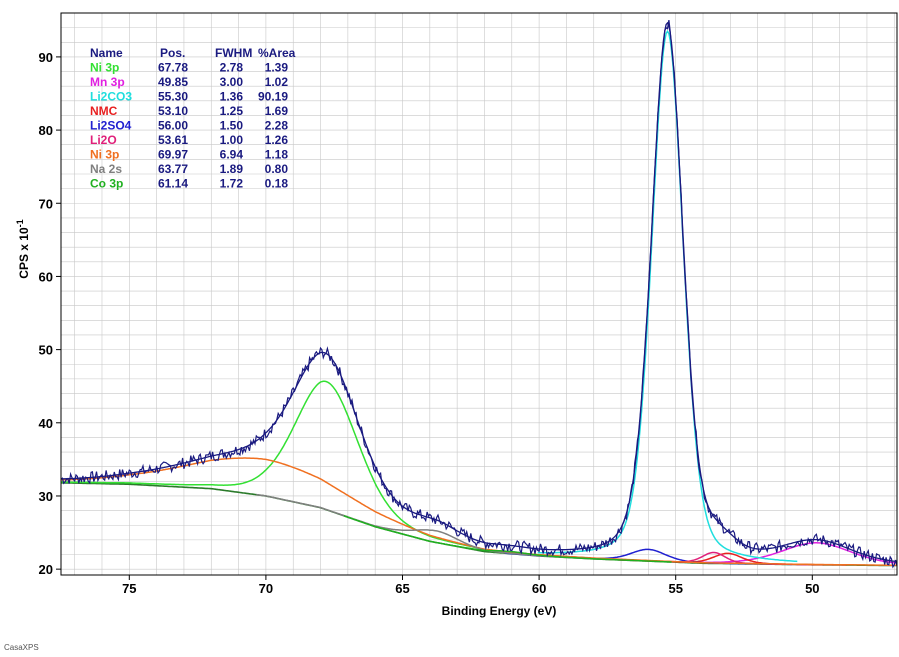  What do you see at coordinates (46, 203) in the screenshot?
I see `y-tick-label: 70` at bounding box center [46, 203].